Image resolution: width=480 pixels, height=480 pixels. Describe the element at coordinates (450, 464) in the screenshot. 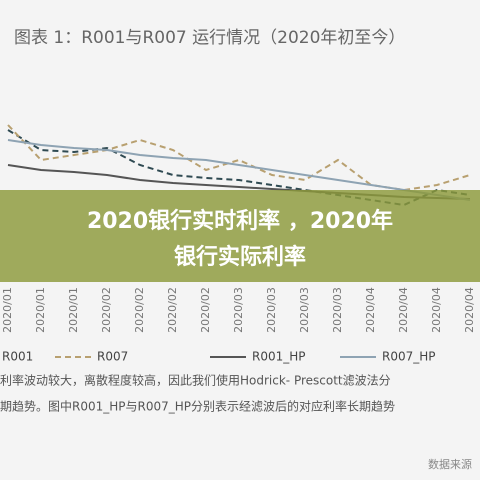

I see `source: 数据来源` at that location.